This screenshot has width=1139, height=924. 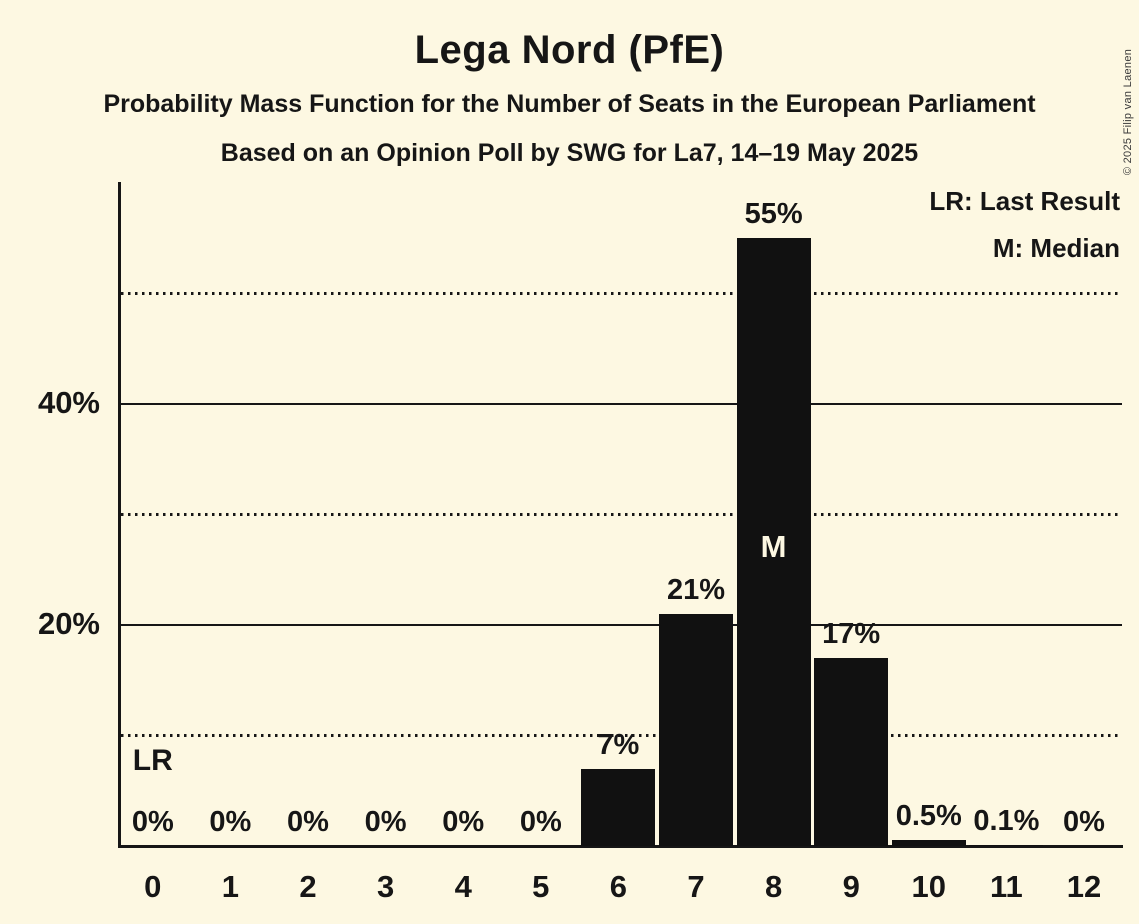 What do you see at coordinates (618, 744) in the screenshot?
I see `bar-value-label-6: 7%` at bounding box center [618, 744].